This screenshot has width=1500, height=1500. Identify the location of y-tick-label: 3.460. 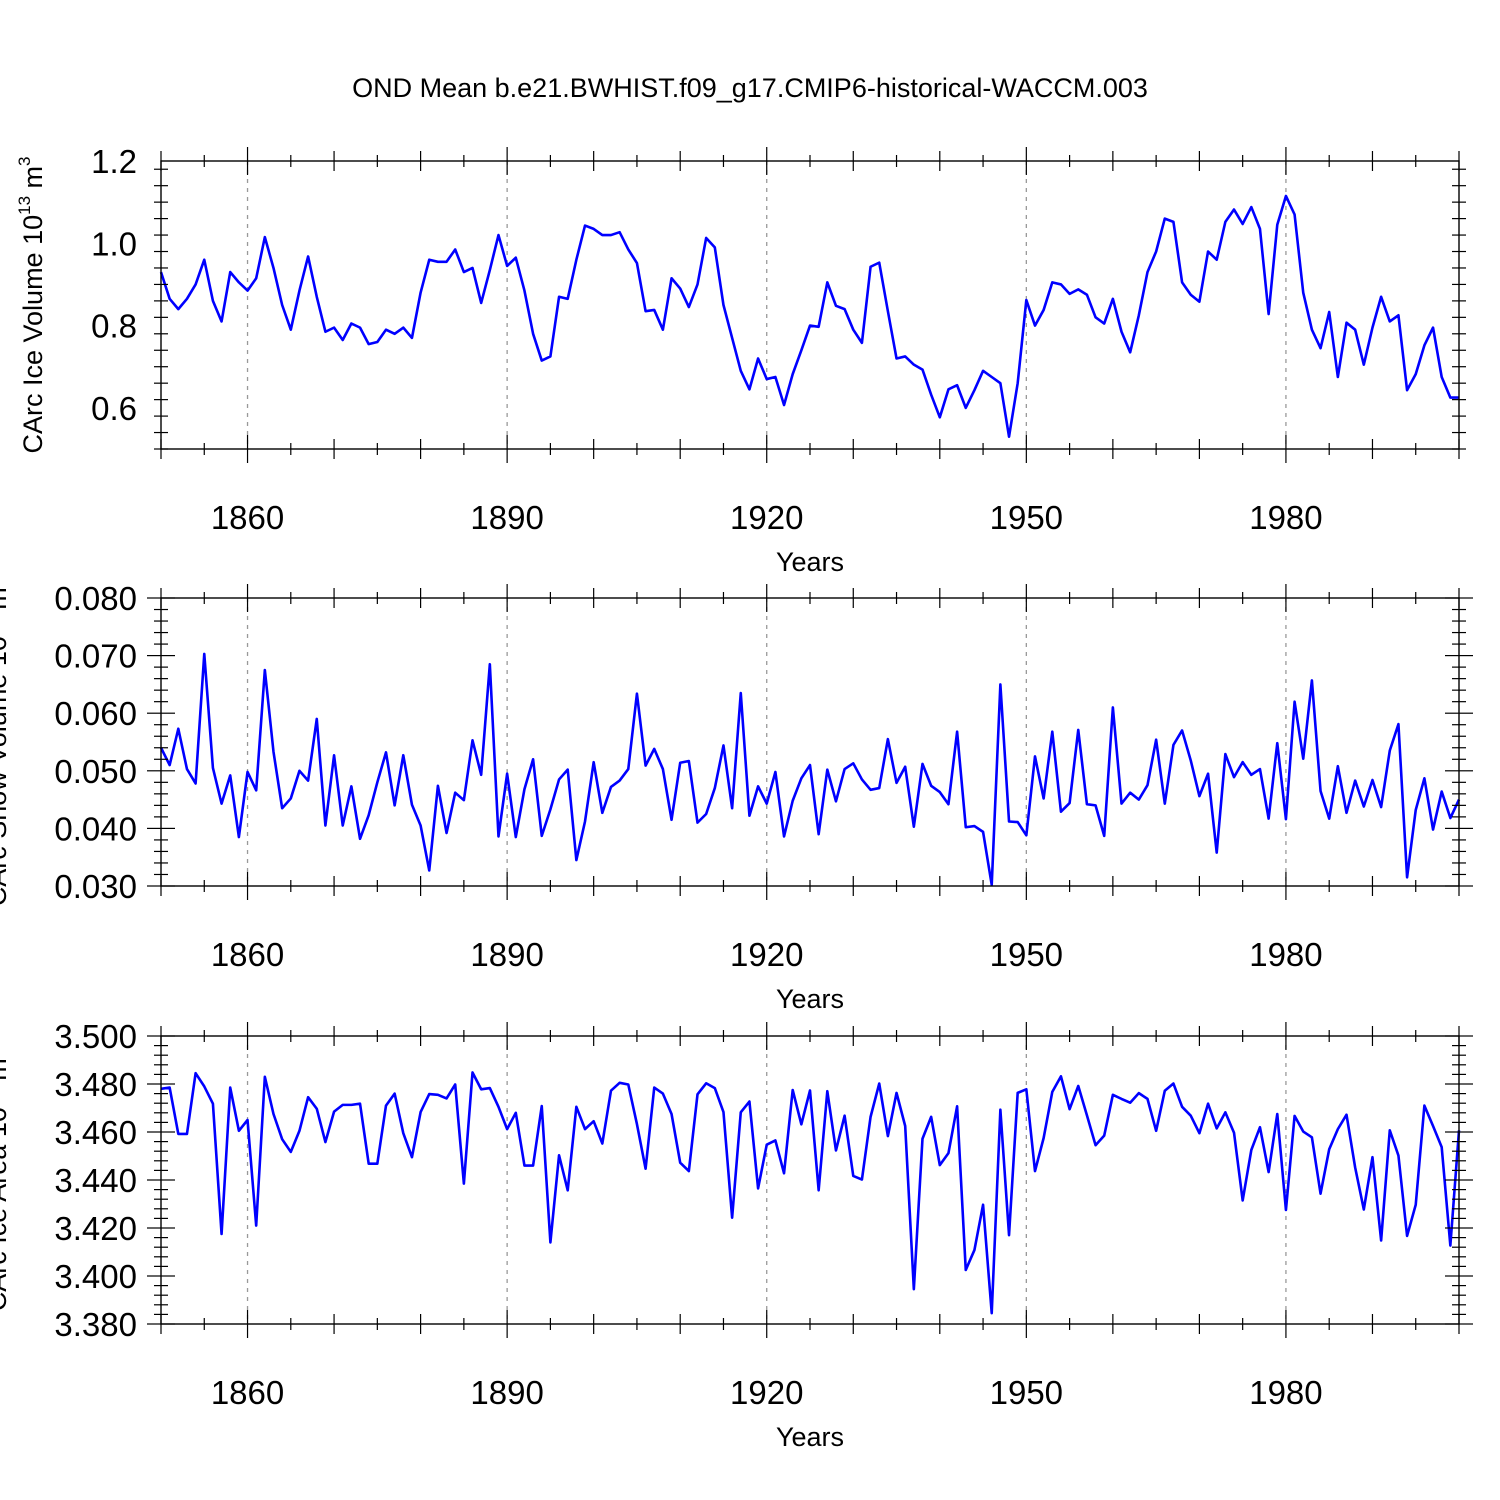
(95, 1132).